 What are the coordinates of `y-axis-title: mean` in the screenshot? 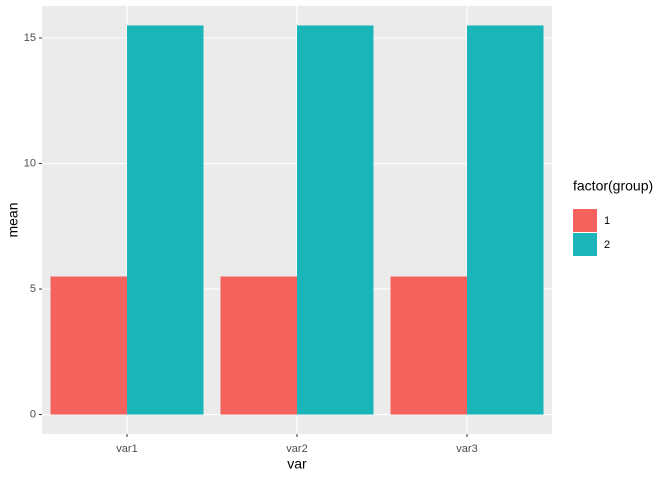 It's located at (13, 219).